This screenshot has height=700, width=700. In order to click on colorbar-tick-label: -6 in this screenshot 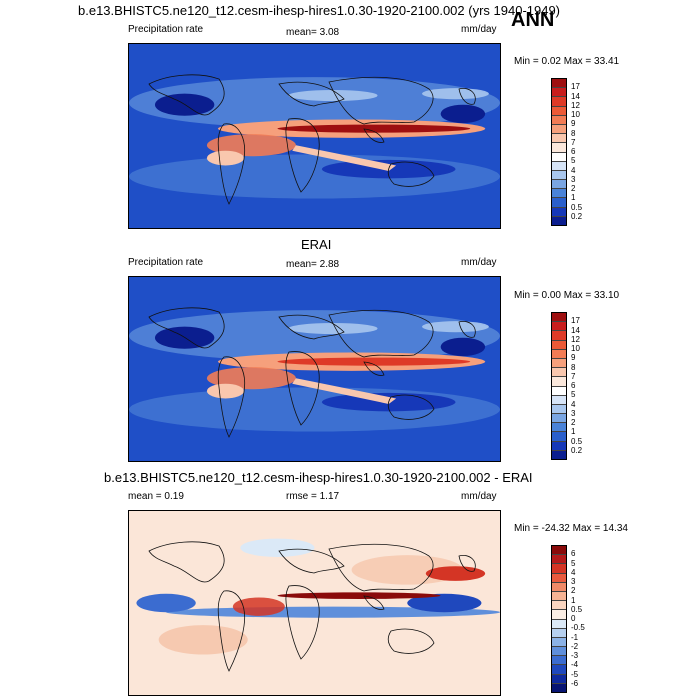, I will do `click(575, 683)`.